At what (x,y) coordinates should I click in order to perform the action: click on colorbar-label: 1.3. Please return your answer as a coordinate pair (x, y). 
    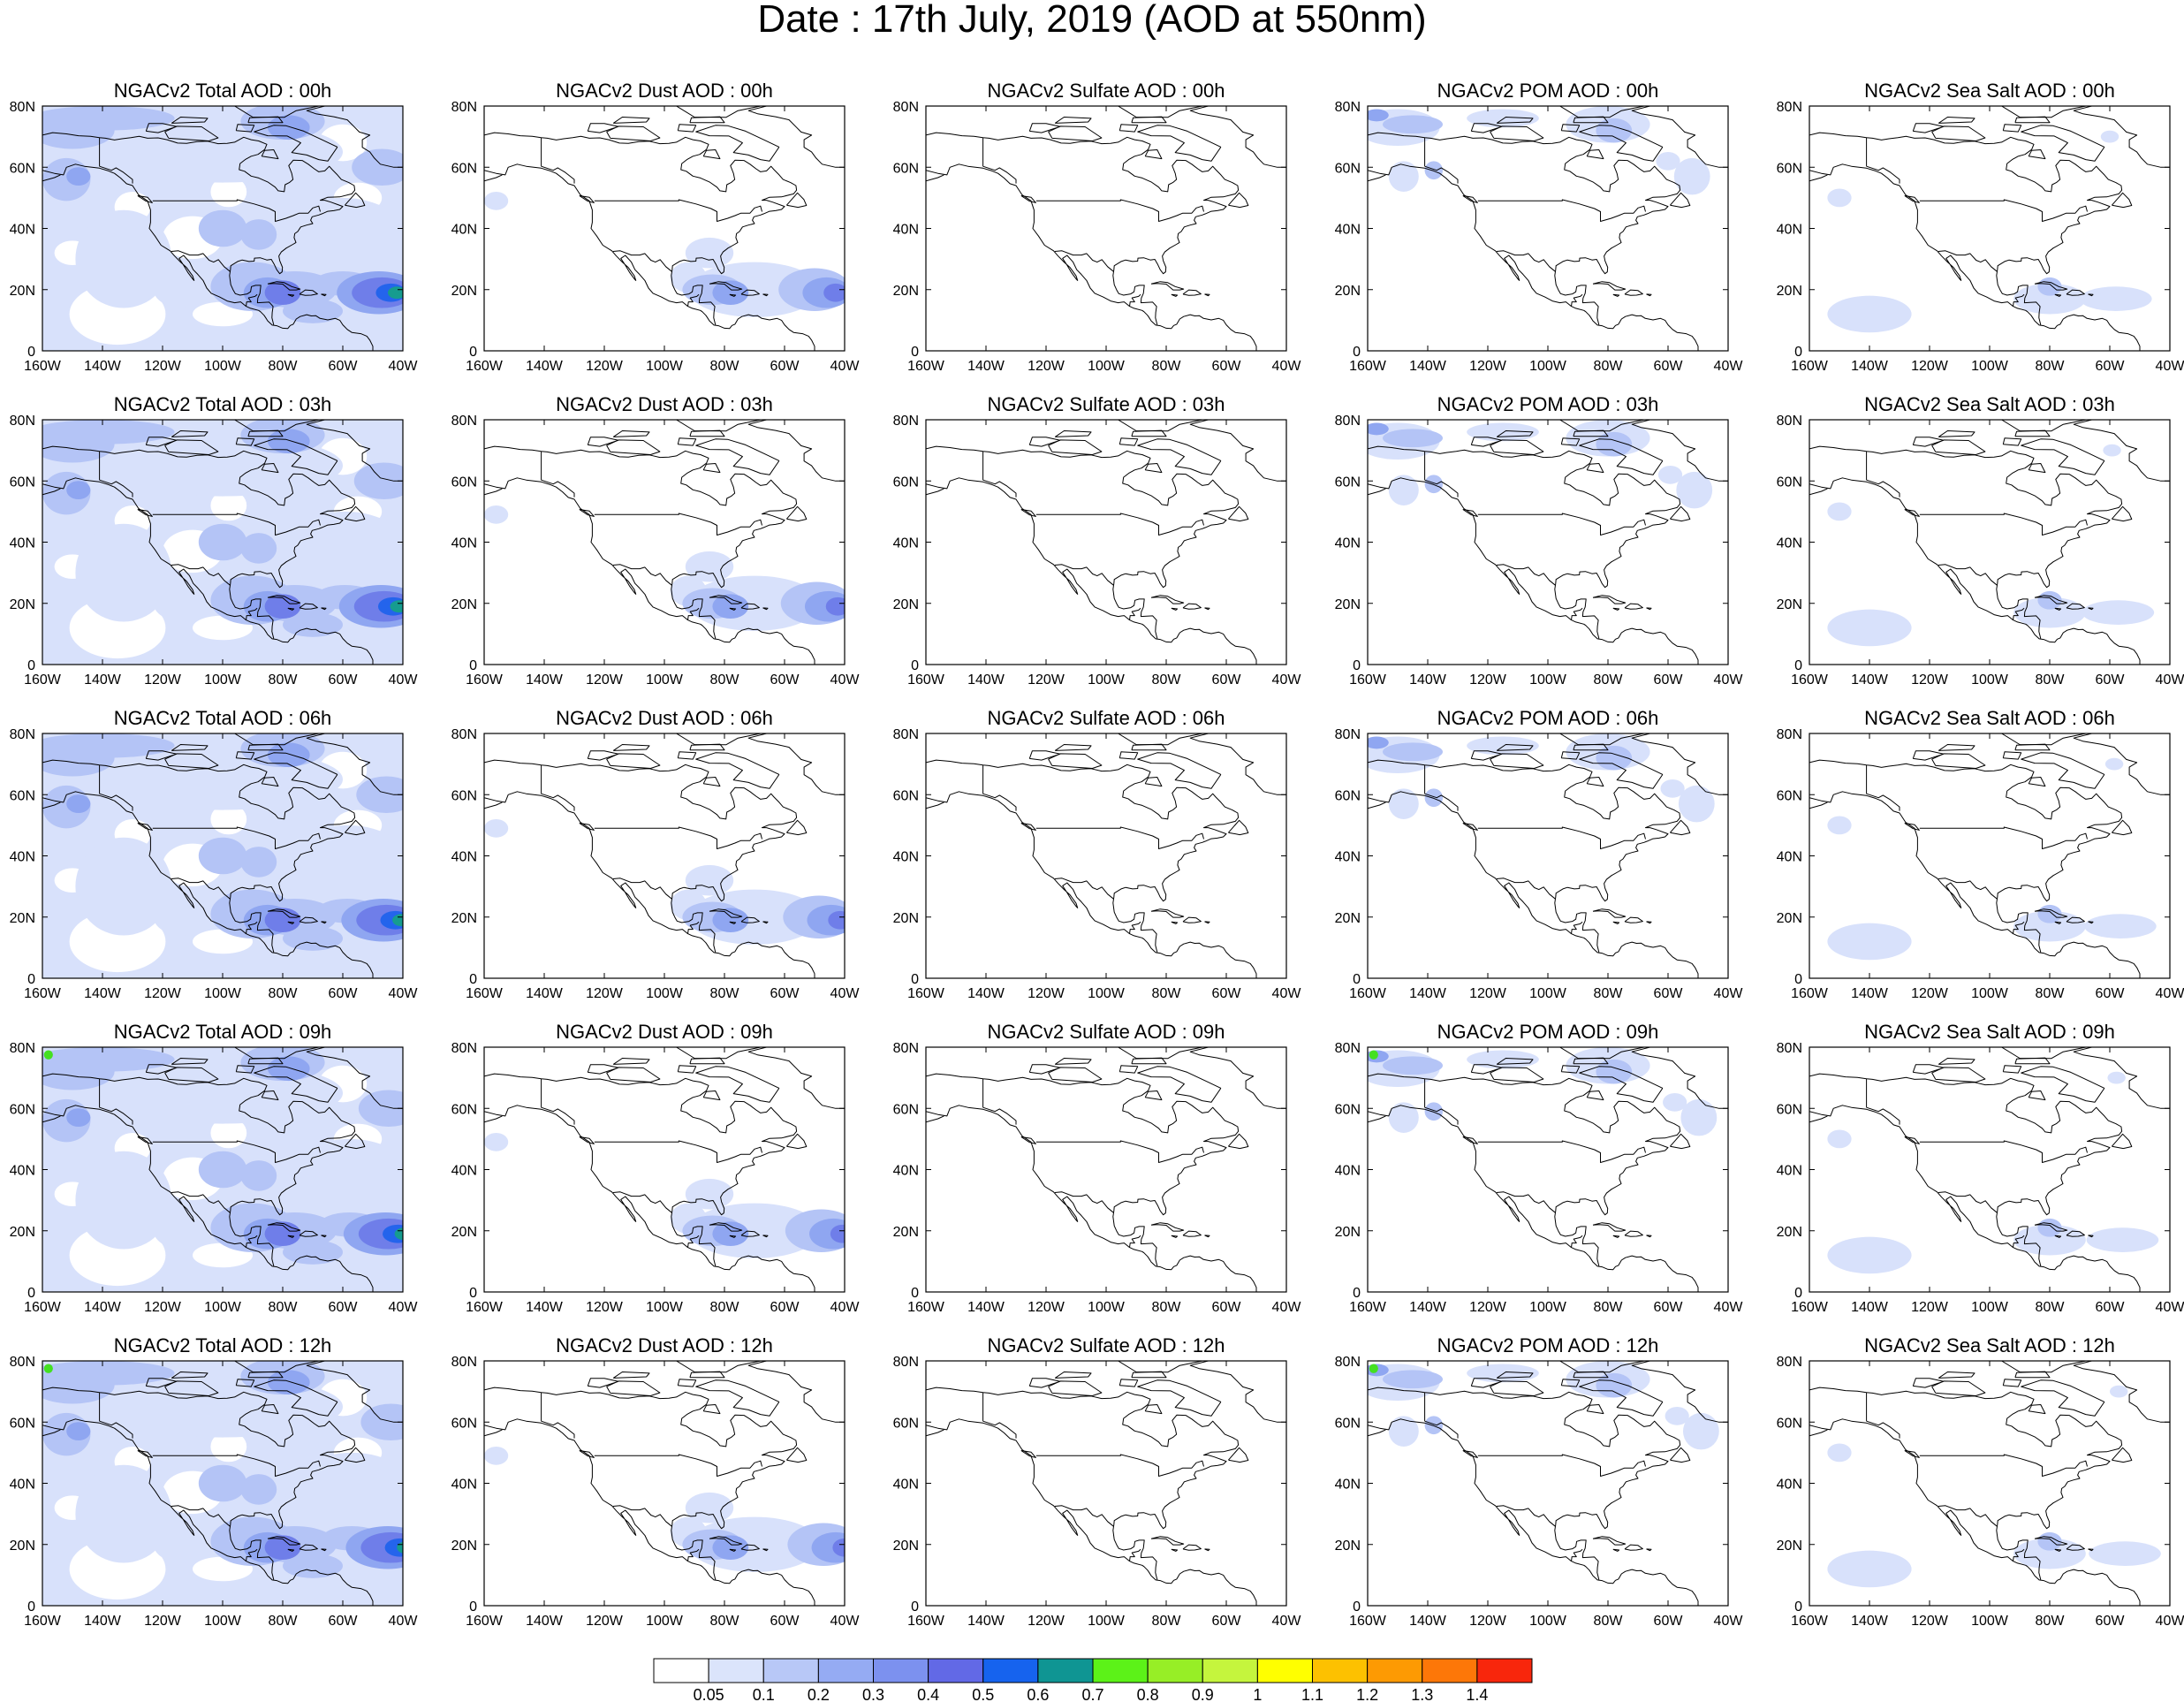
    Looking at the image, I should click on (1422, 1694).